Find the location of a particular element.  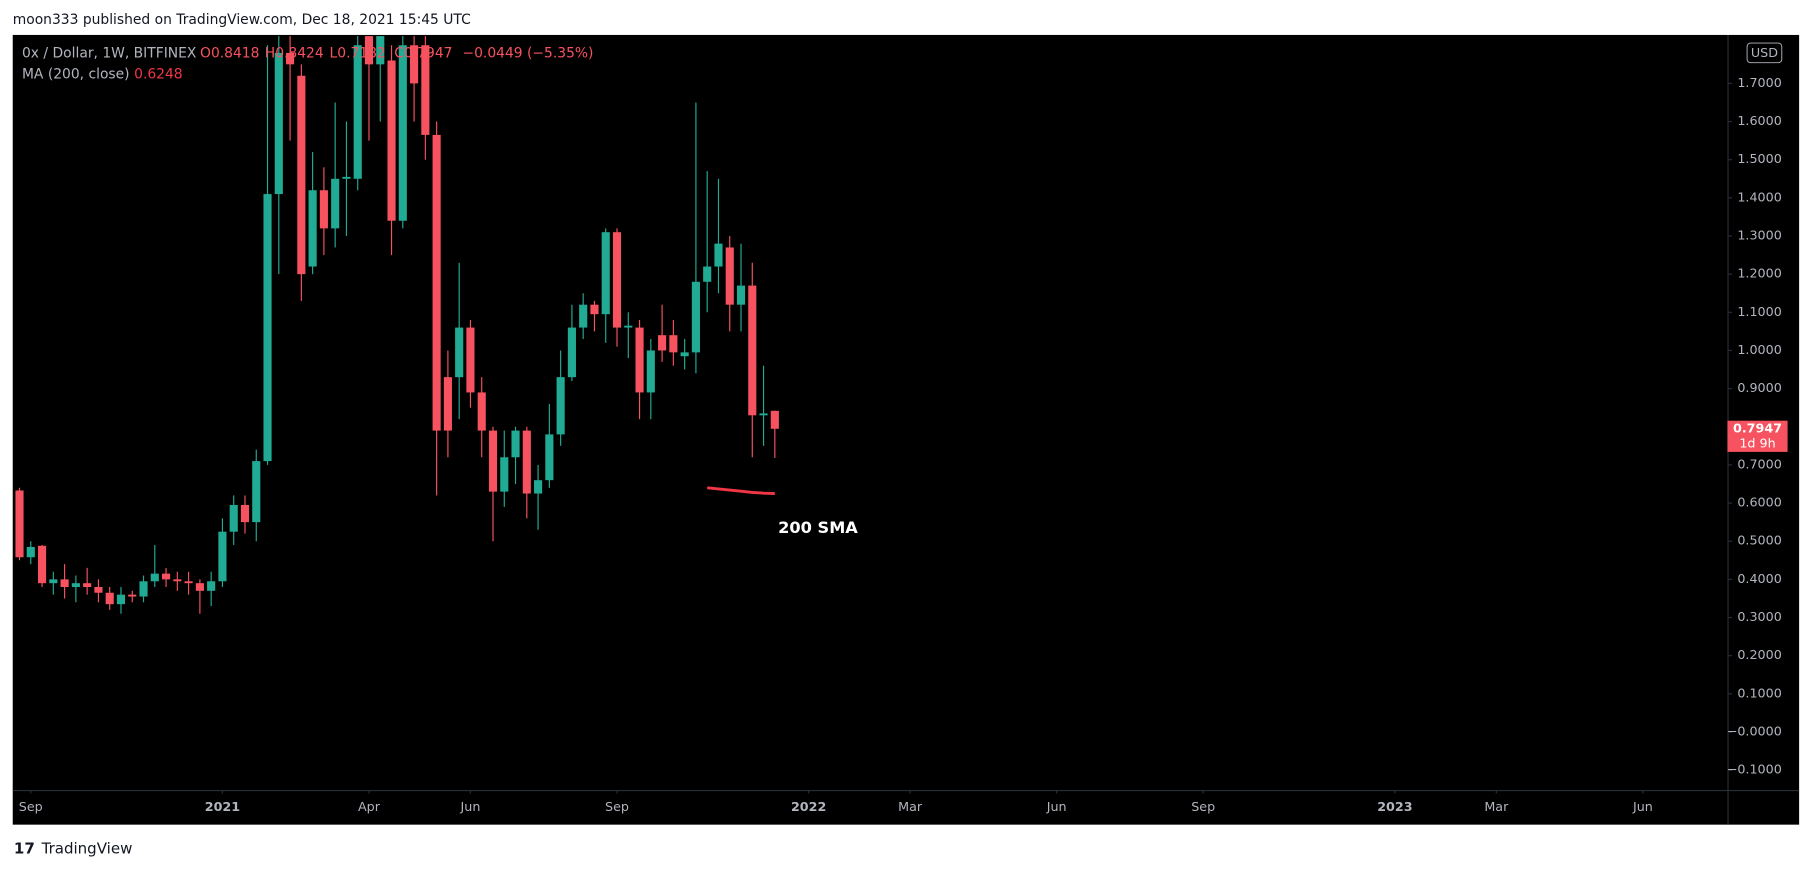

y-tick-label: 0.9000 is located at coordinates (1759, 387).